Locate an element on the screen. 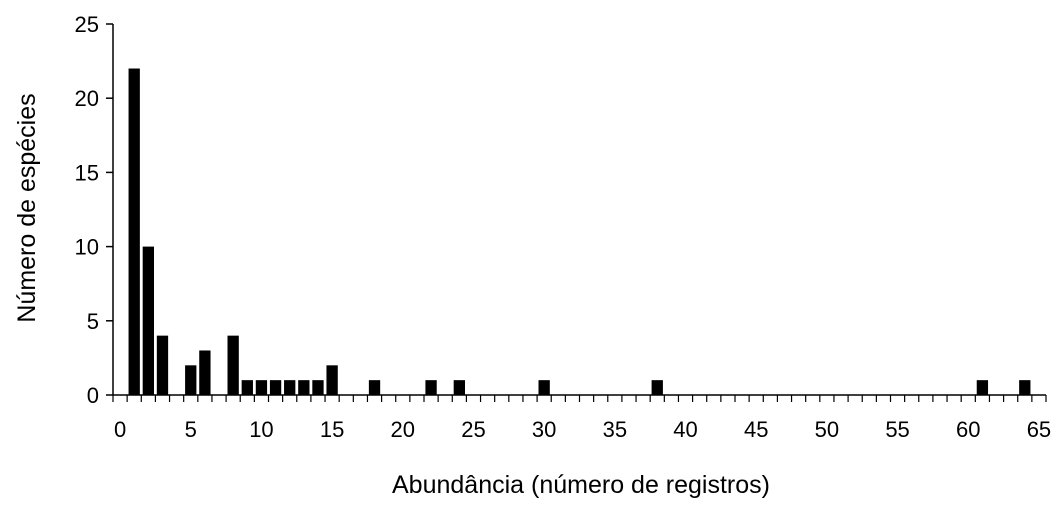  x-tick-label: 20 is located at coordinates (403, 429).